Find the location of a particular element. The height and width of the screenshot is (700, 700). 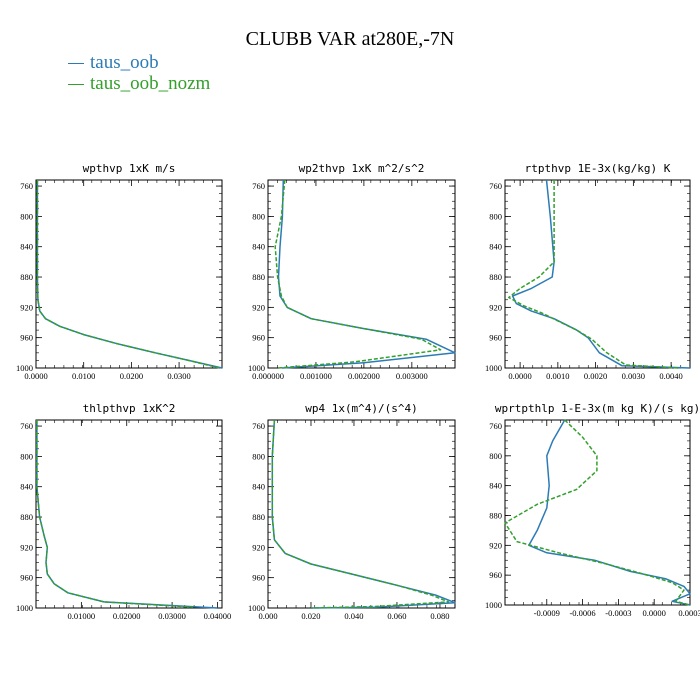

x-tick-label: 0.003000 is located at coordinates (412, 376).